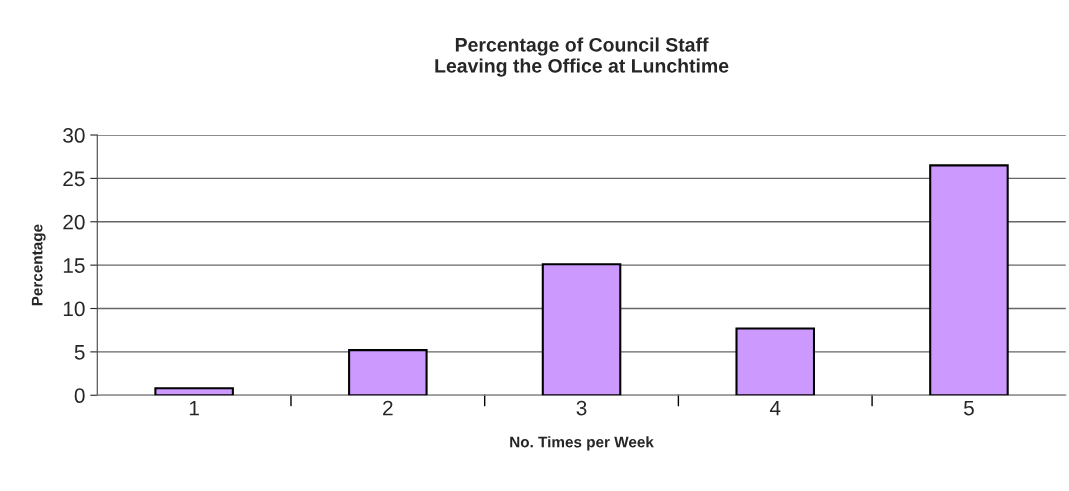 The width and height of the screenshot is (1069, 491). What do you see at coordinates (582, 443) in the screenshot?
I see `x-axis-title: No. Times per Week` at bounding box center [582, 443].